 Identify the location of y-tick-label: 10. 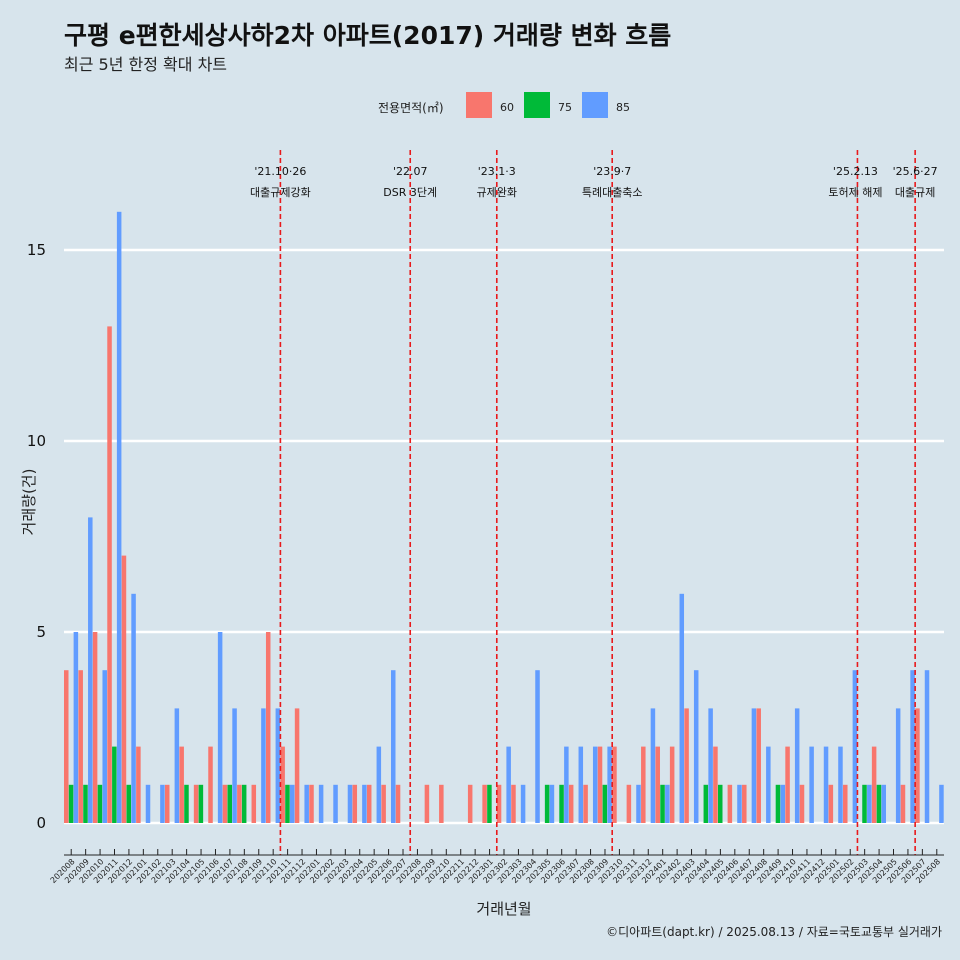
(36, 441).